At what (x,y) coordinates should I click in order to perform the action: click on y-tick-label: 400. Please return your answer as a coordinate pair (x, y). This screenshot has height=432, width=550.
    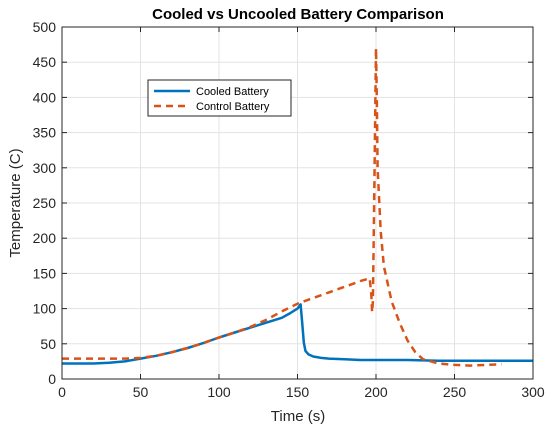
    Looking at the image, I should click on (45, 97).